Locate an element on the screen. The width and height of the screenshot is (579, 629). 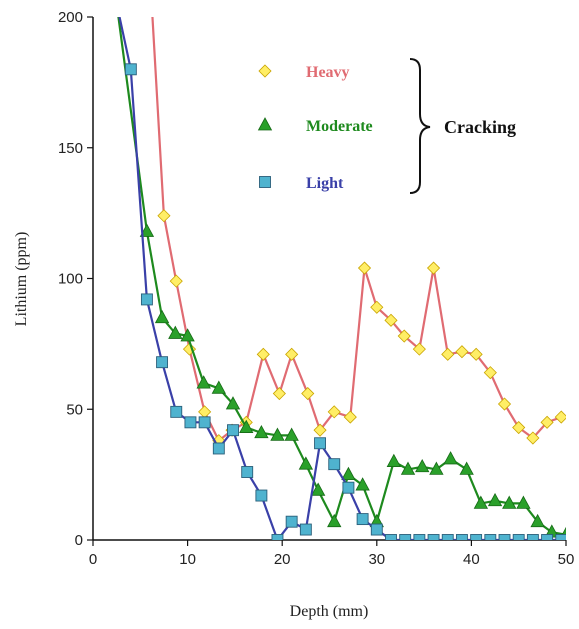
legend-marker-moderate is located at coordinates (265, 124).